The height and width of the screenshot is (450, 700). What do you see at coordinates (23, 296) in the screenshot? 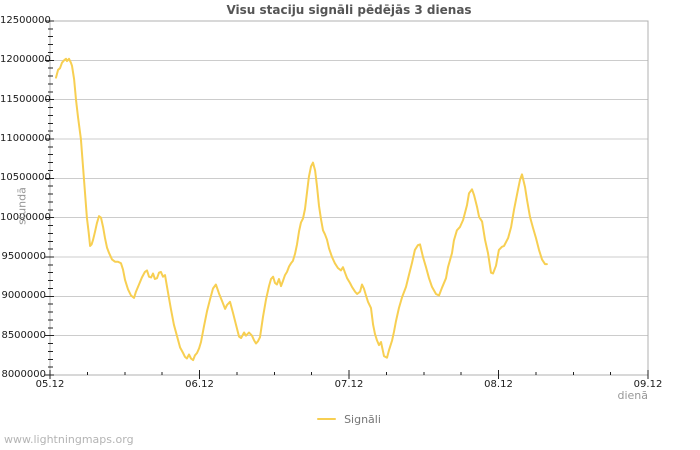
I see `y-tick-label: 9000000` at bounding box center [23, 296].